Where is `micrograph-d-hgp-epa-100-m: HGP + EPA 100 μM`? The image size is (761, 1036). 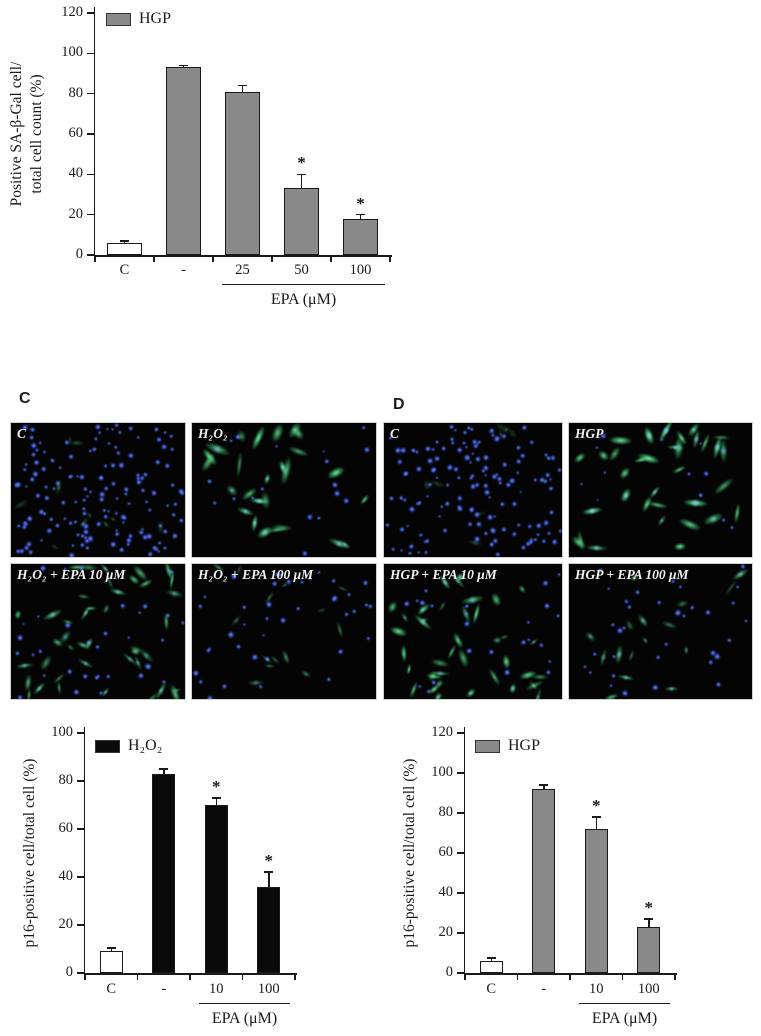 micrograph-d-hgp-epa-100-m: HGP + EPA 100 μM is located at coordinates (660, 631).